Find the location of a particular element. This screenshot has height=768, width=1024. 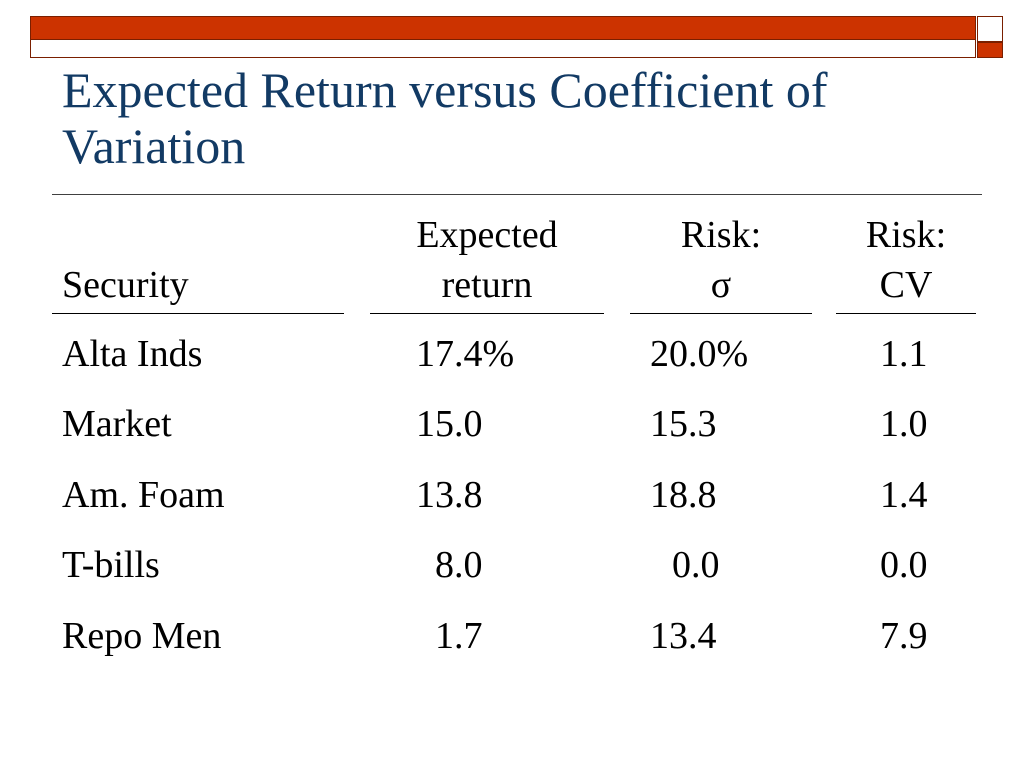

cell-expected-return: 1.7 is located at coordinates (459, 636).